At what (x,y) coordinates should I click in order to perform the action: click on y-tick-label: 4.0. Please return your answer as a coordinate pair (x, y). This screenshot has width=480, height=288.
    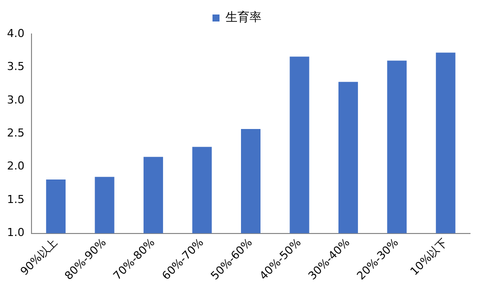
    Looking at the image, I should click on (15, 33).